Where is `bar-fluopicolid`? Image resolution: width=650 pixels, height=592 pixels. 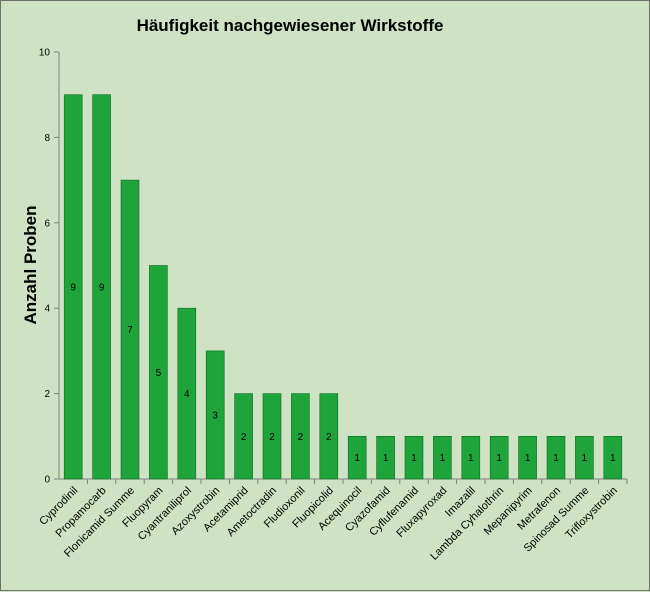 bar-fluopicolid is located at coordinates (329, 436).